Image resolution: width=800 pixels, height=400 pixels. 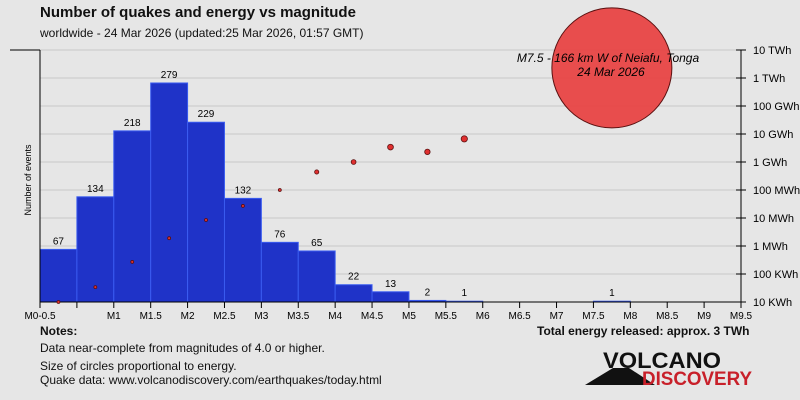 What do you see at coordinates (608, 58) in the screenshot?
I see `annotation-line: M7.5 - 166 km W of Neiafu, Tonga` at bounding box center [608, 58].